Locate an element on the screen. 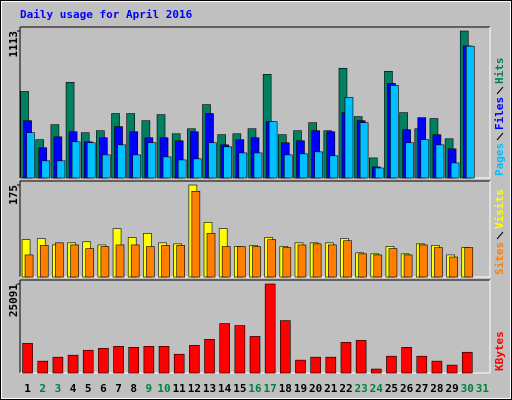  x-tick-label: 20 is located at coordinates (315, 388).